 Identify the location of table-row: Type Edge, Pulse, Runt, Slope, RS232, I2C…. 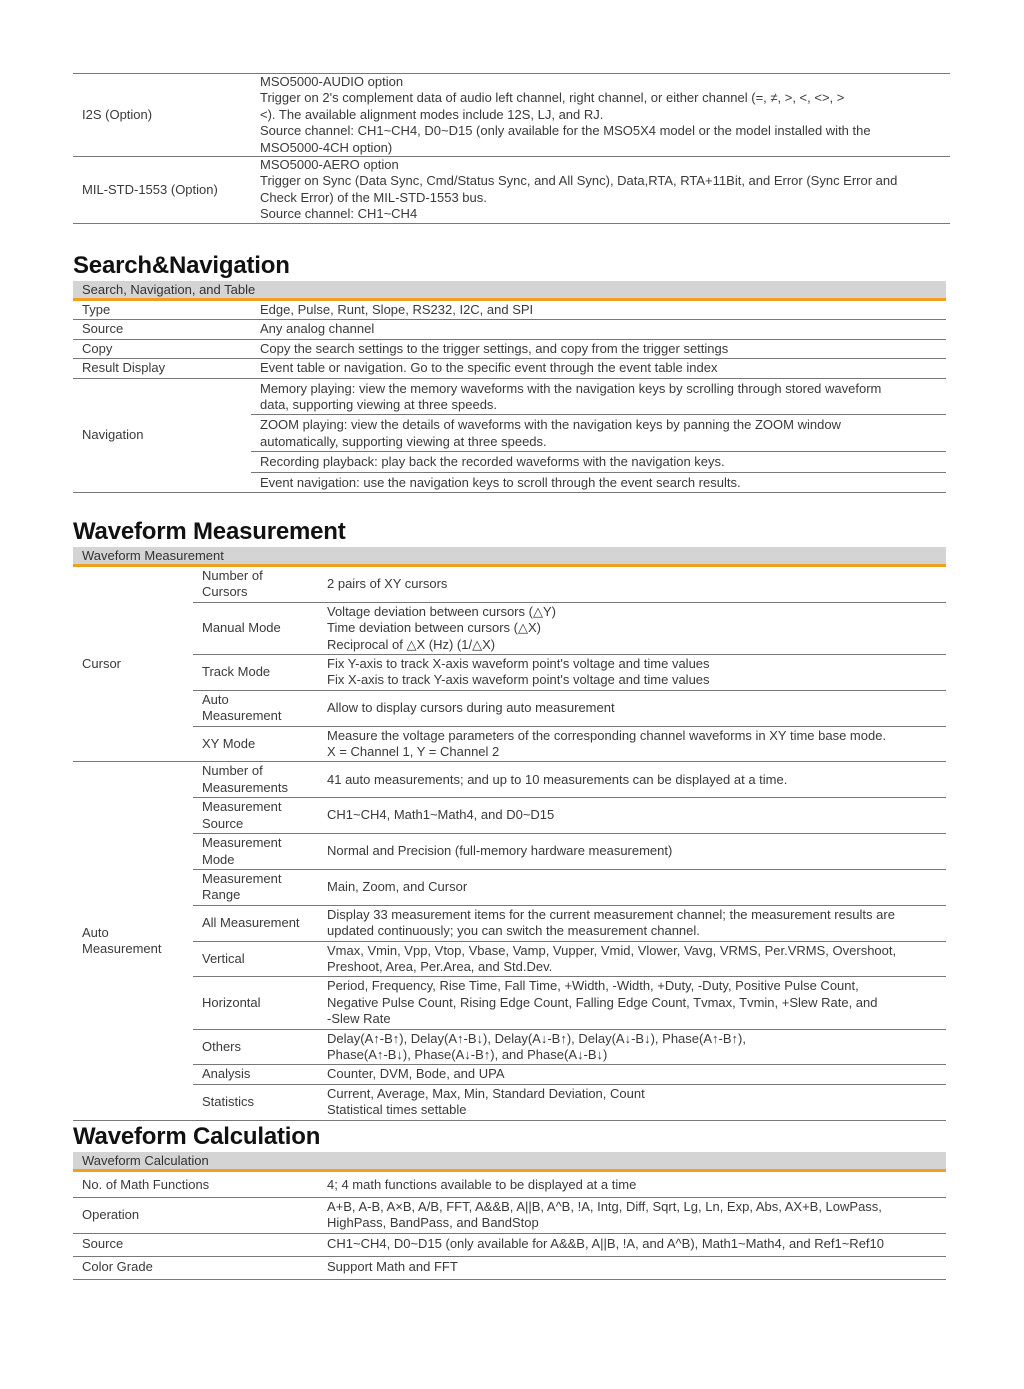
(509, 311).